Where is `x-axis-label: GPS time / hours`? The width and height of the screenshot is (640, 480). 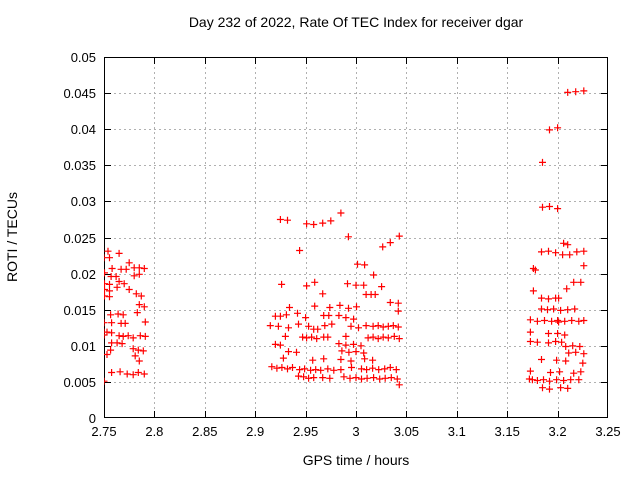
x-axis-label: GPS time / hours is located at coordinates (356, 460).